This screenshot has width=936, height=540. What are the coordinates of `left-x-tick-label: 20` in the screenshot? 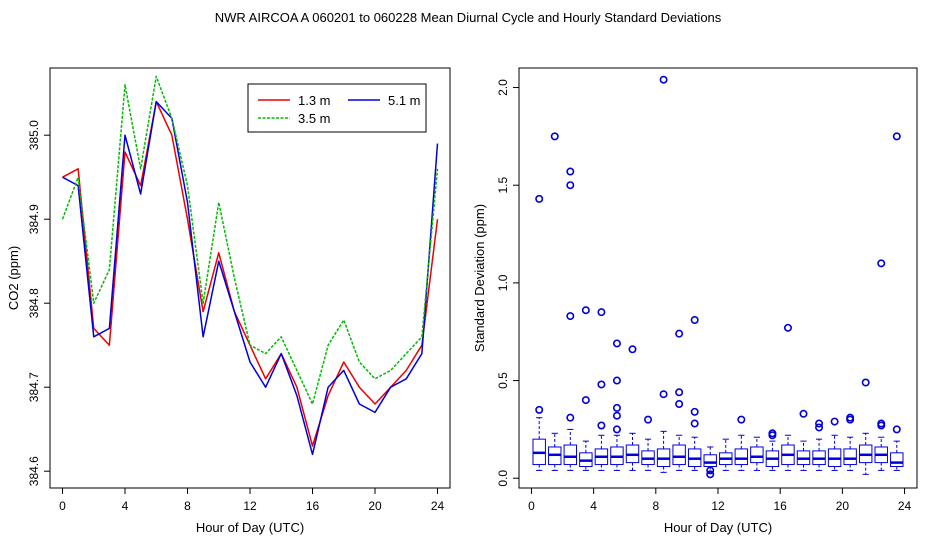 It's located at (375, 506).